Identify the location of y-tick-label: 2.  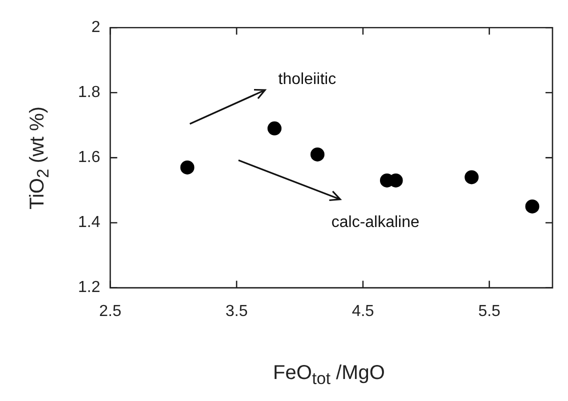
(95, 27).